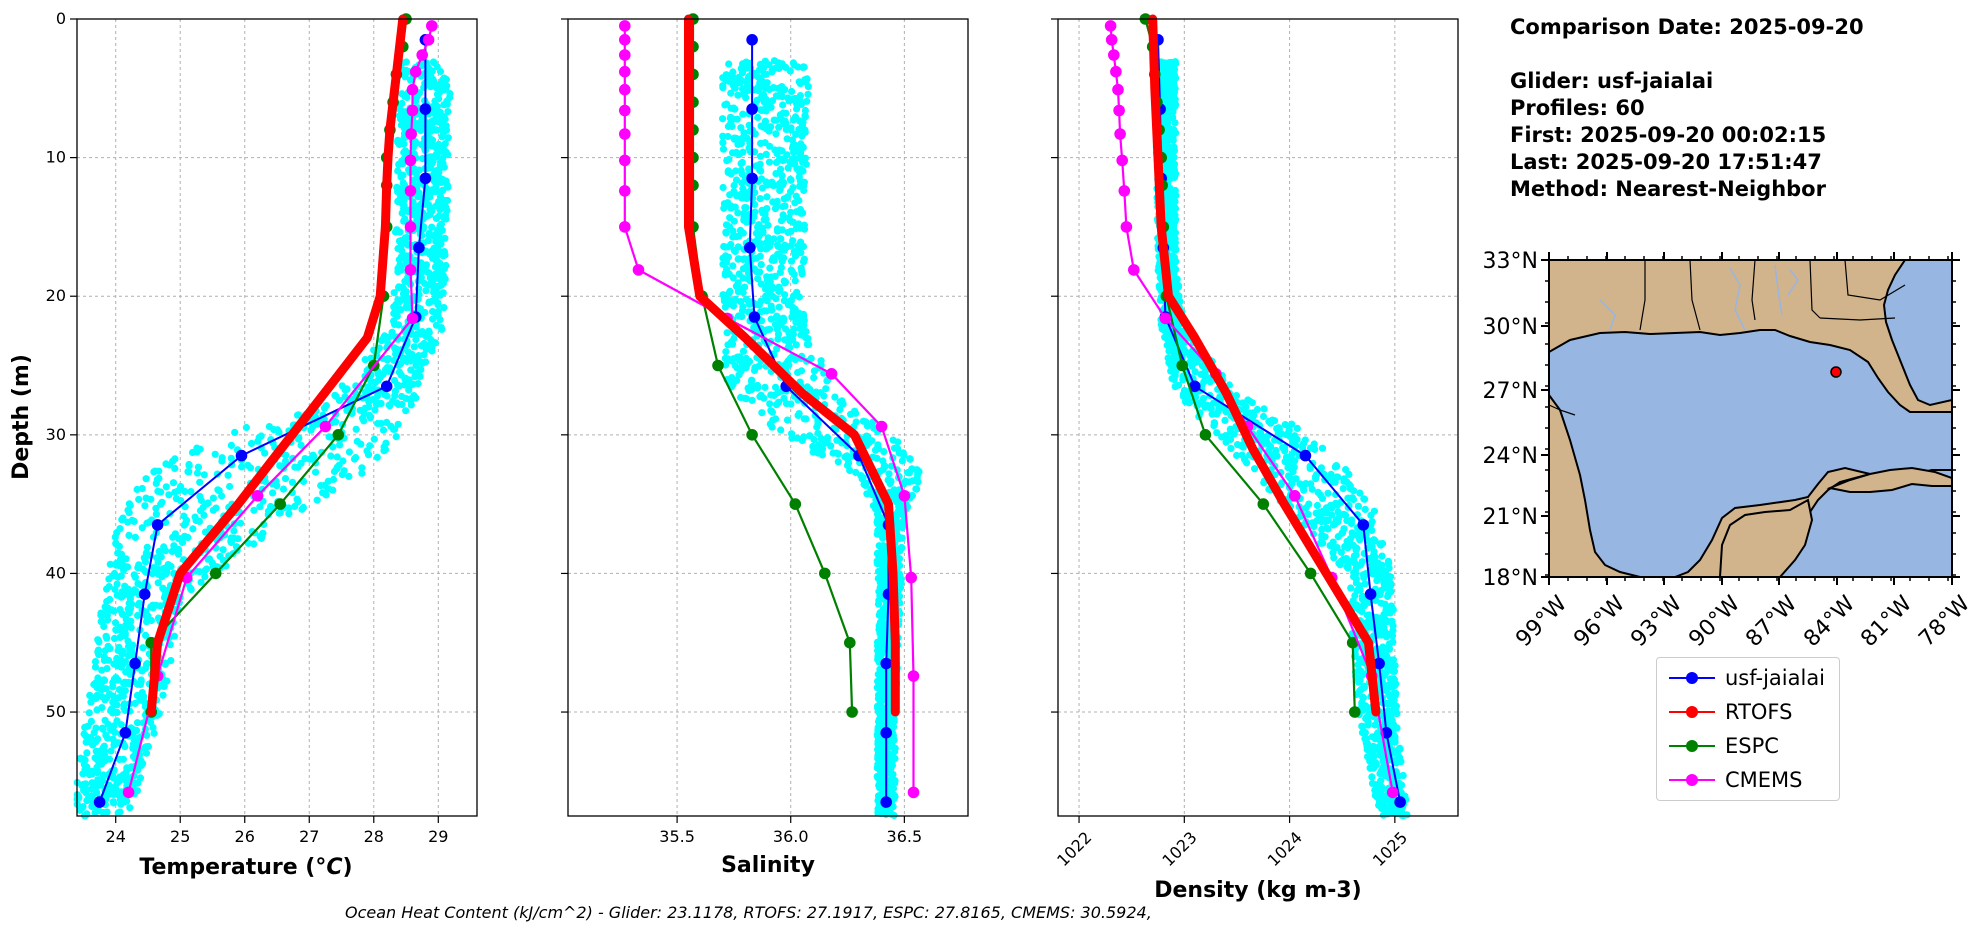 Image resolution: width=1987 pixels, height=934 pixels. I want to click on series-point-espc, so click(795, 504).